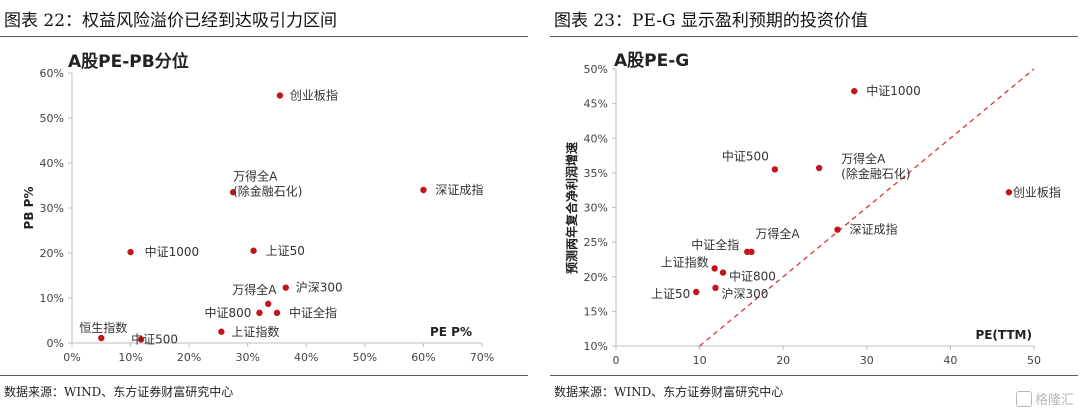  Describe the element at coordinates (423, 357) in the screenshot. I see `x-tick-label: 60%` at that location.